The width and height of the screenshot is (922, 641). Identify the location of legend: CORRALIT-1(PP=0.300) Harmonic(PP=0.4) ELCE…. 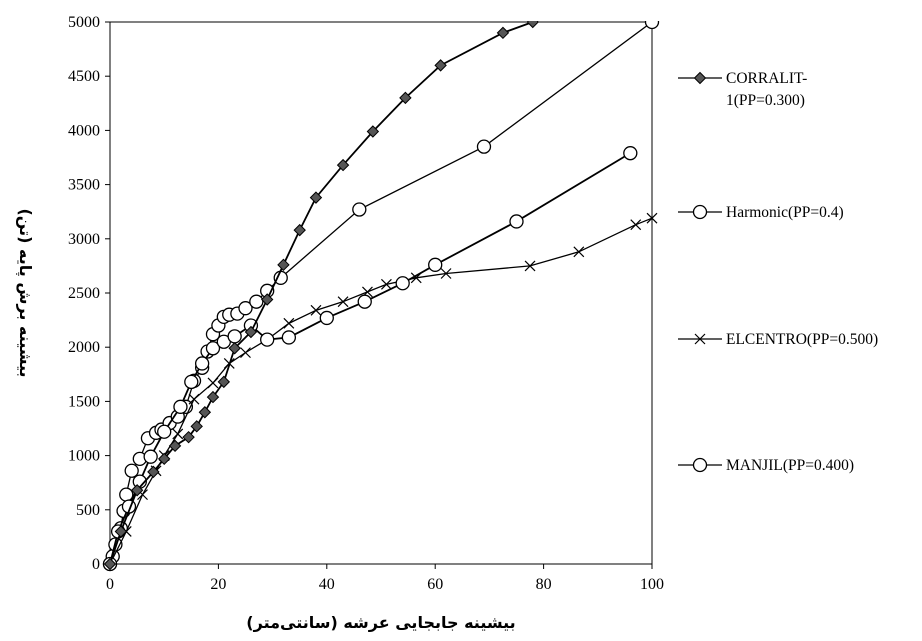
(778, 272).